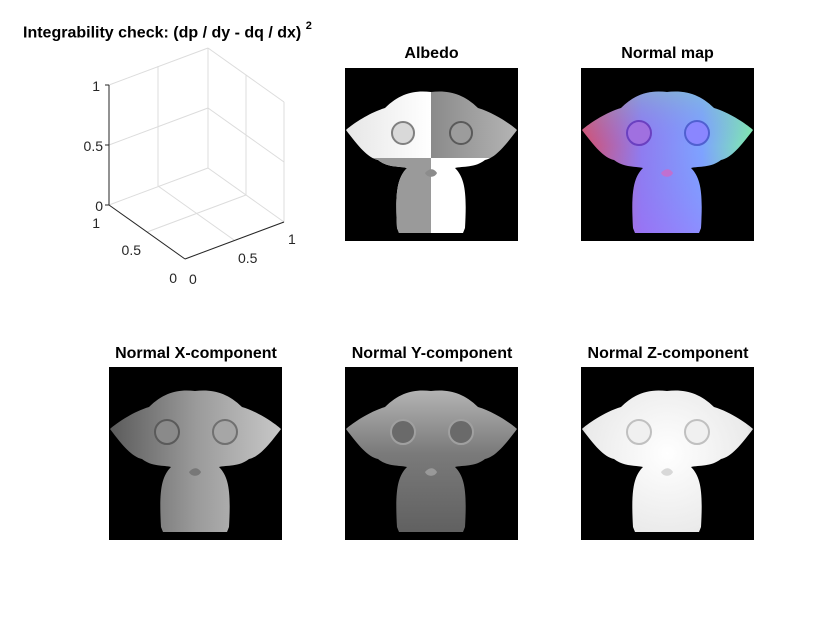 This screenshot has height=630, width=840. I want to click on x-tick-0: 0, so click(193, 279).